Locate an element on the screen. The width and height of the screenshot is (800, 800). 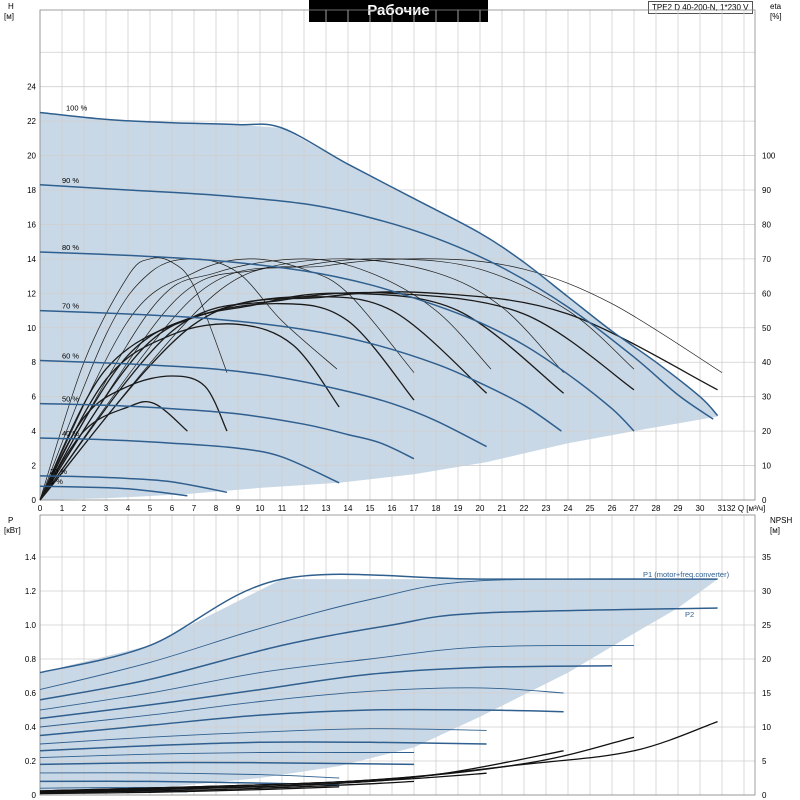
head-curve-label: 40 % is located at coordinates (70, 433).